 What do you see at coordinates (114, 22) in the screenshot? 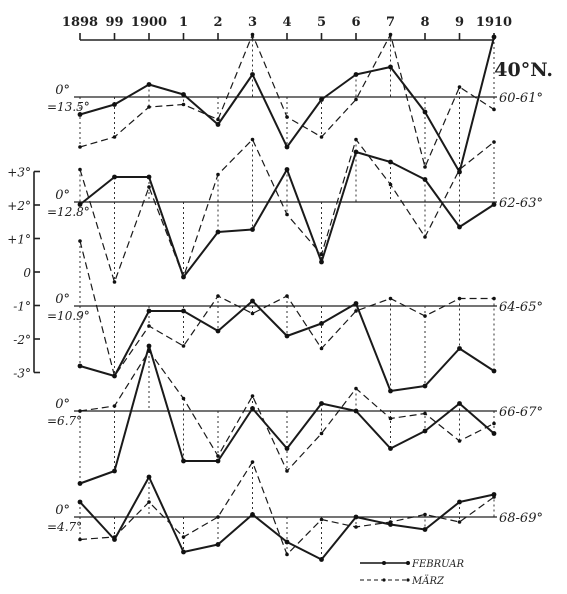
I see `year-label: 99` at bounding box center [114, 22].